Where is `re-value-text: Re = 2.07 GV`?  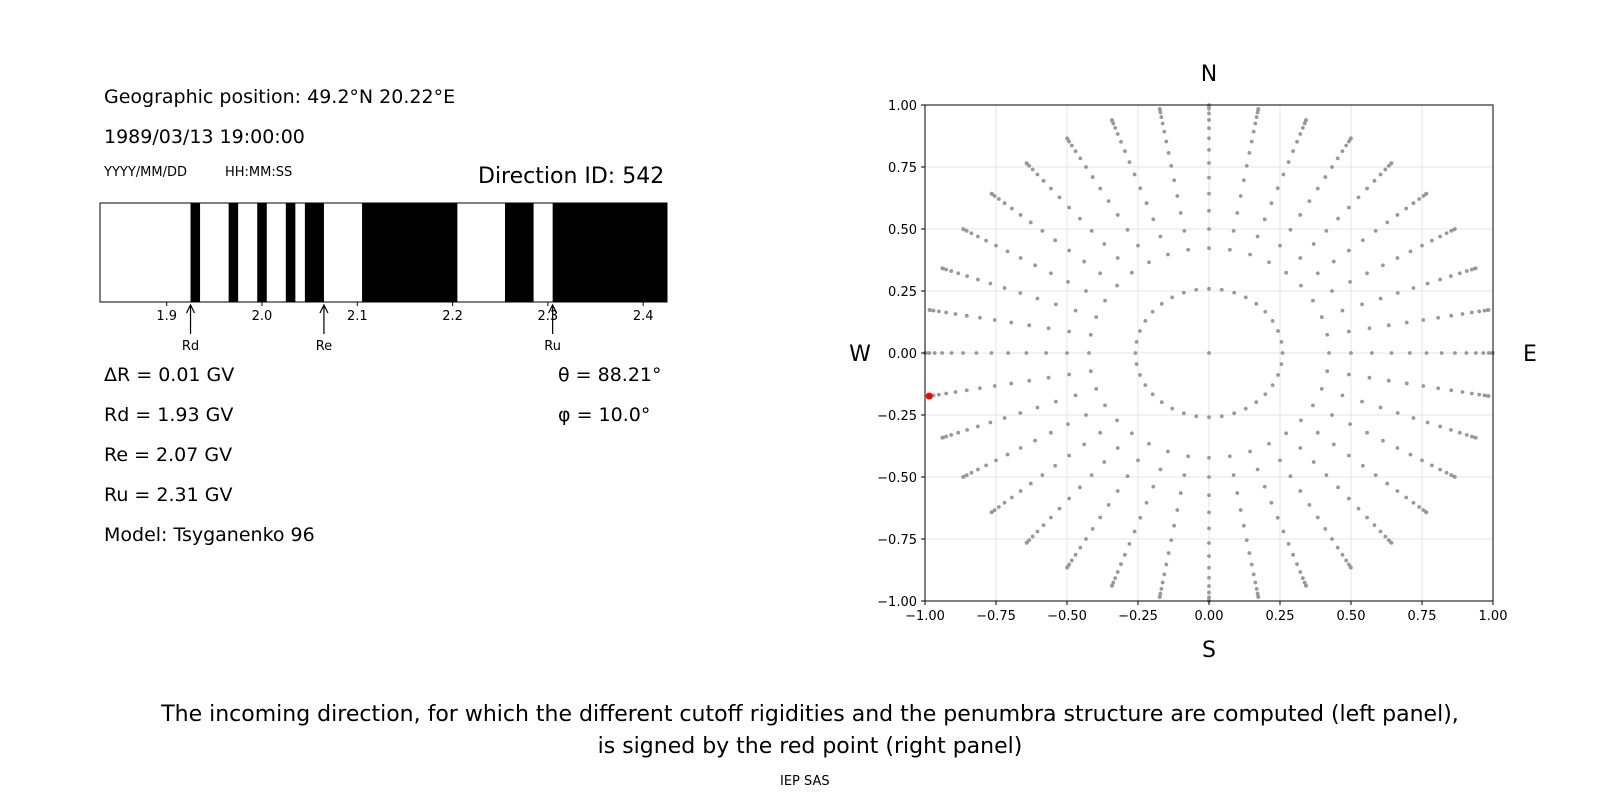
re-value-text: Re = 2.07 GV is located at coordinates (168, 455).